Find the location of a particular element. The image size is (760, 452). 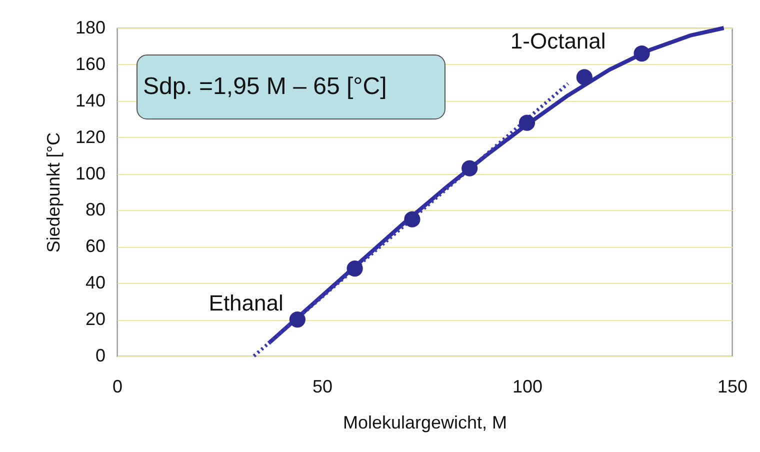

y-tick-label: 0 is located at coordinates (100, 356).